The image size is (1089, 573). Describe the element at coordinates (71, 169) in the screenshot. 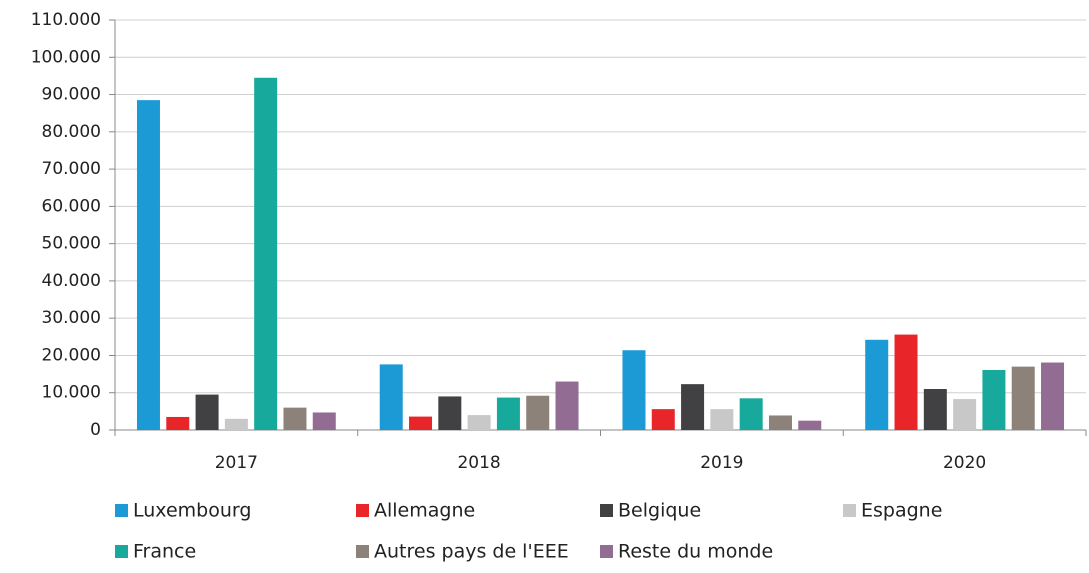

I see `y-tick-label: 70.000` at that location.